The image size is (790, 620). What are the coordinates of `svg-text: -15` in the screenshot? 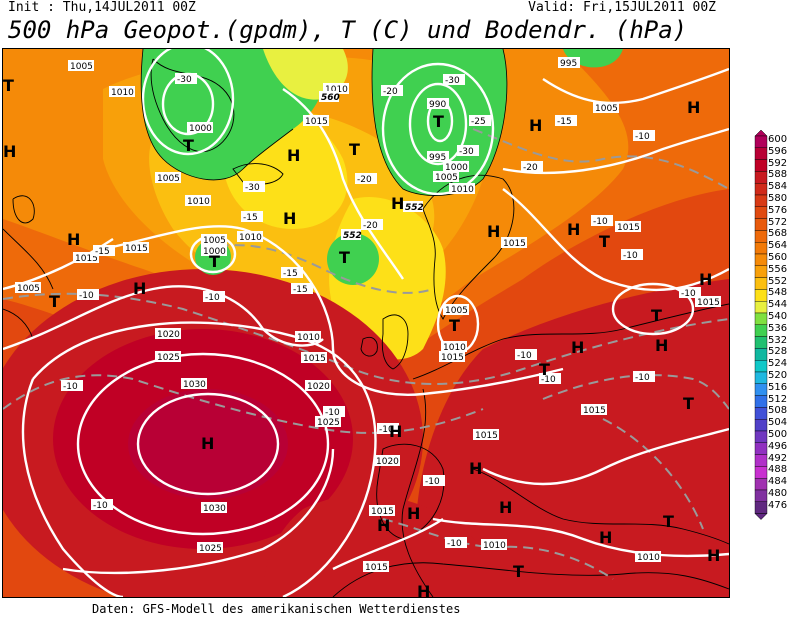 It's located at (564, 122).